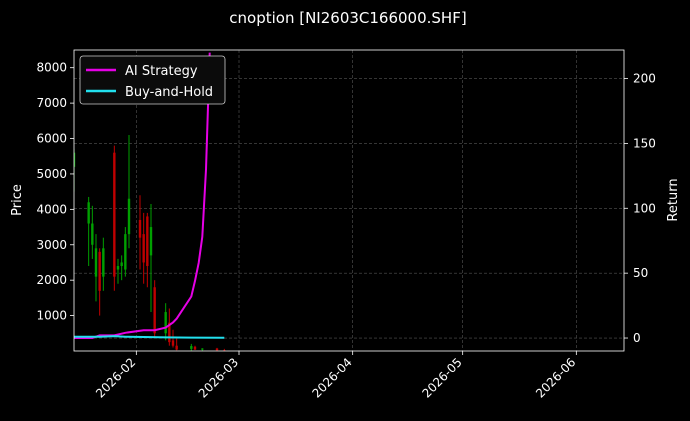 This screenshot has height=421, width=690. What do you see at coordinates (347, 18) in the screenshot?
I see `chart-title: cnoption [NI2603C166000.SHF]` at bounding box center [347, 18].